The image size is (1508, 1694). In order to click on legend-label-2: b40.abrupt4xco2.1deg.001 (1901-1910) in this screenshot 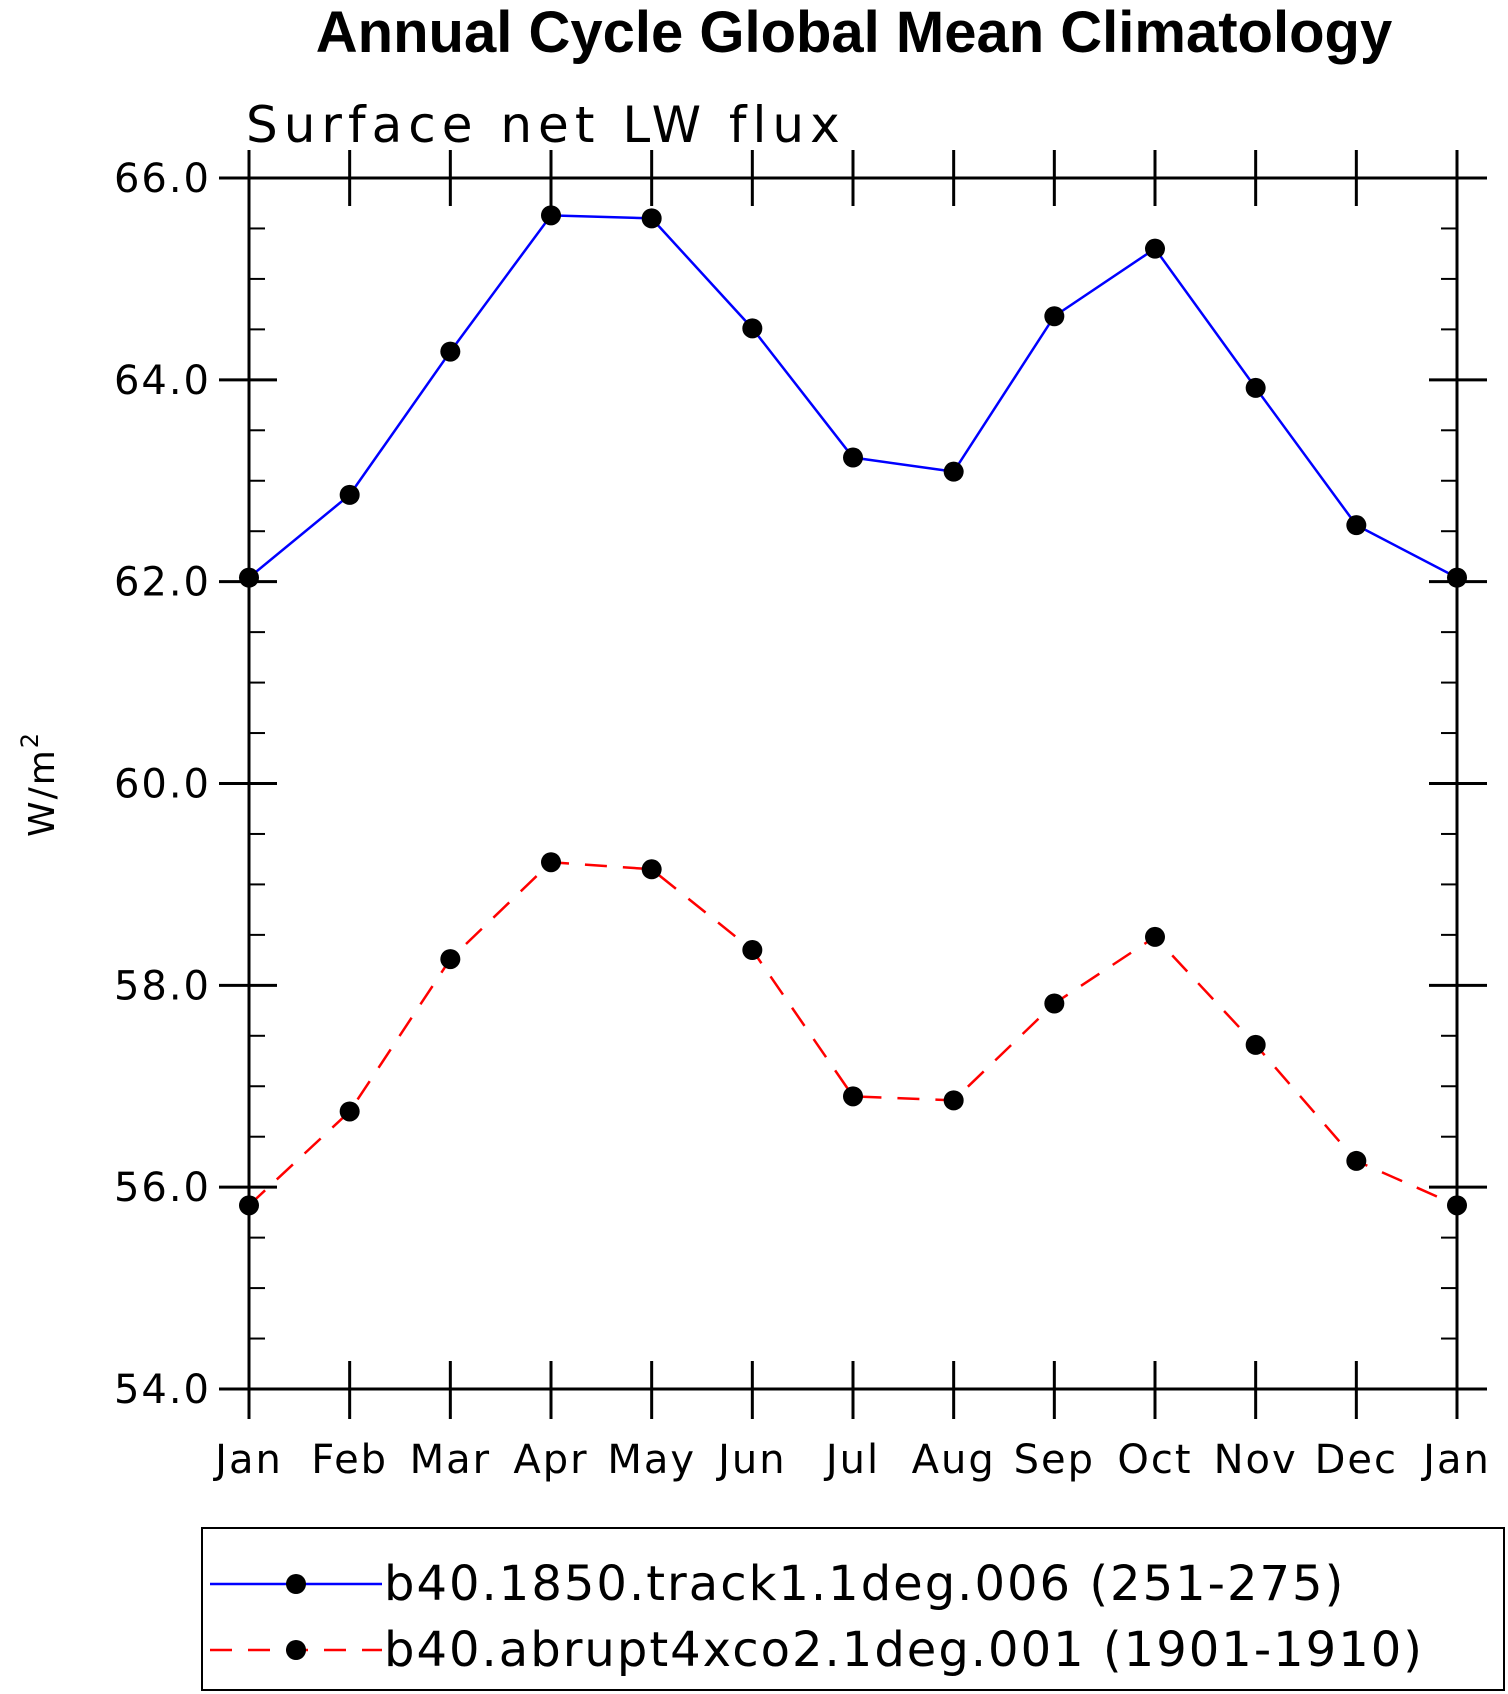, I will do `click(904, 1650)`.